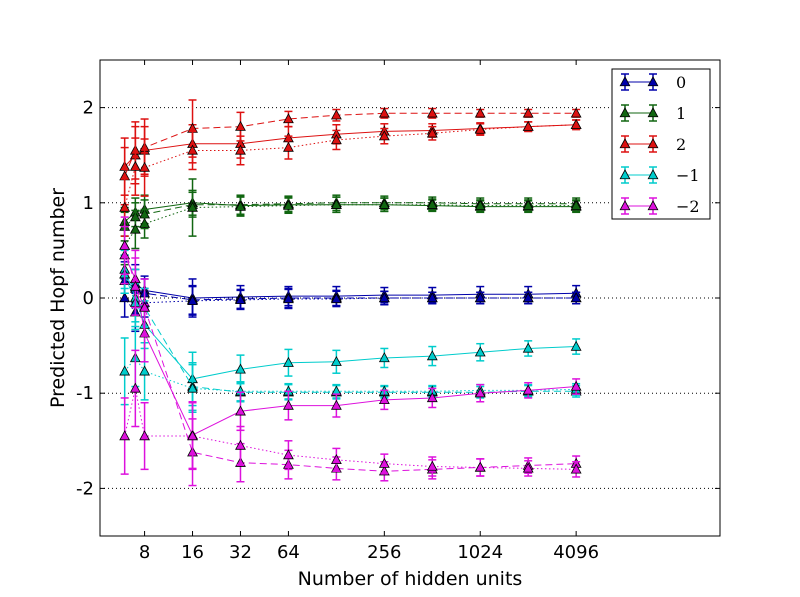 The width and height of the screenshot is (800, 597). What do you see at coordinates (681, 113) in the screenshot?
I see `legend-label: 1` at bounding box center [681, 113].